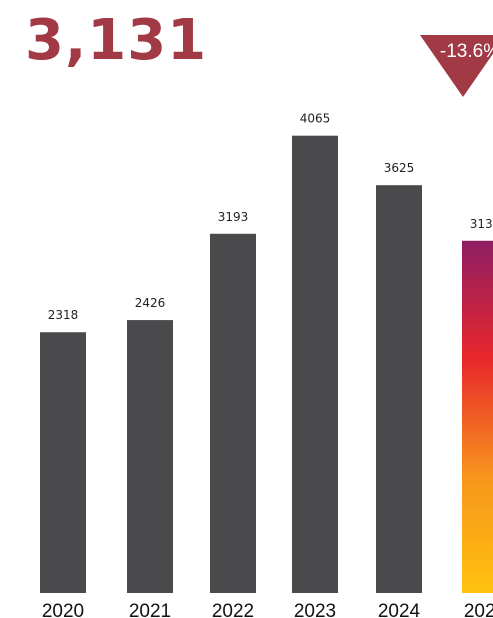 This screenshot has height=618, width=493. What do you see at coordinates (478, 609) in the screenshot?
I see `tick-label-2025: 2025` at bounding box center [478, 609].